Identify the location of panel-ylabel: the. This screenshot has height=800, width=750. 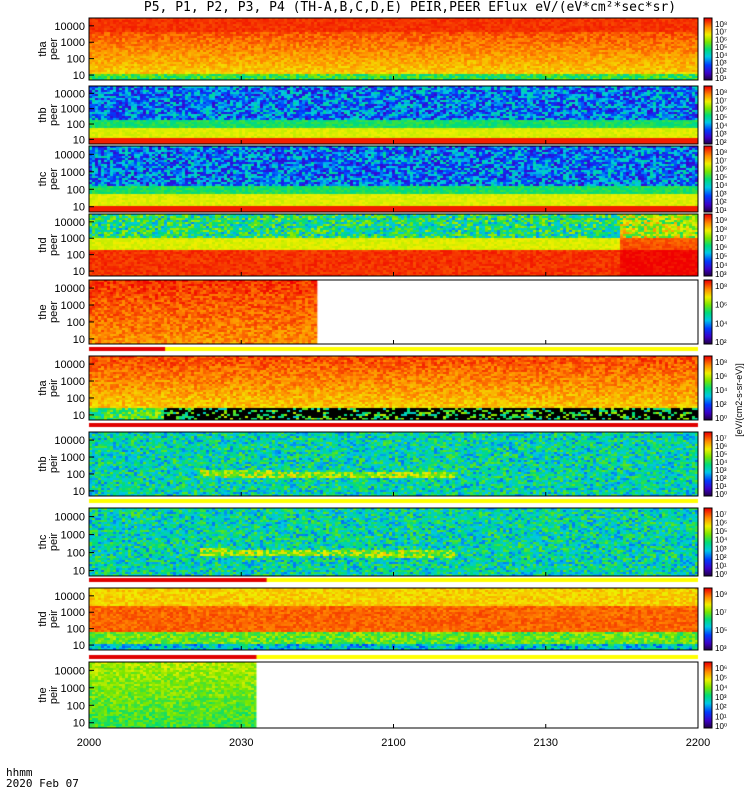
(43, 311).